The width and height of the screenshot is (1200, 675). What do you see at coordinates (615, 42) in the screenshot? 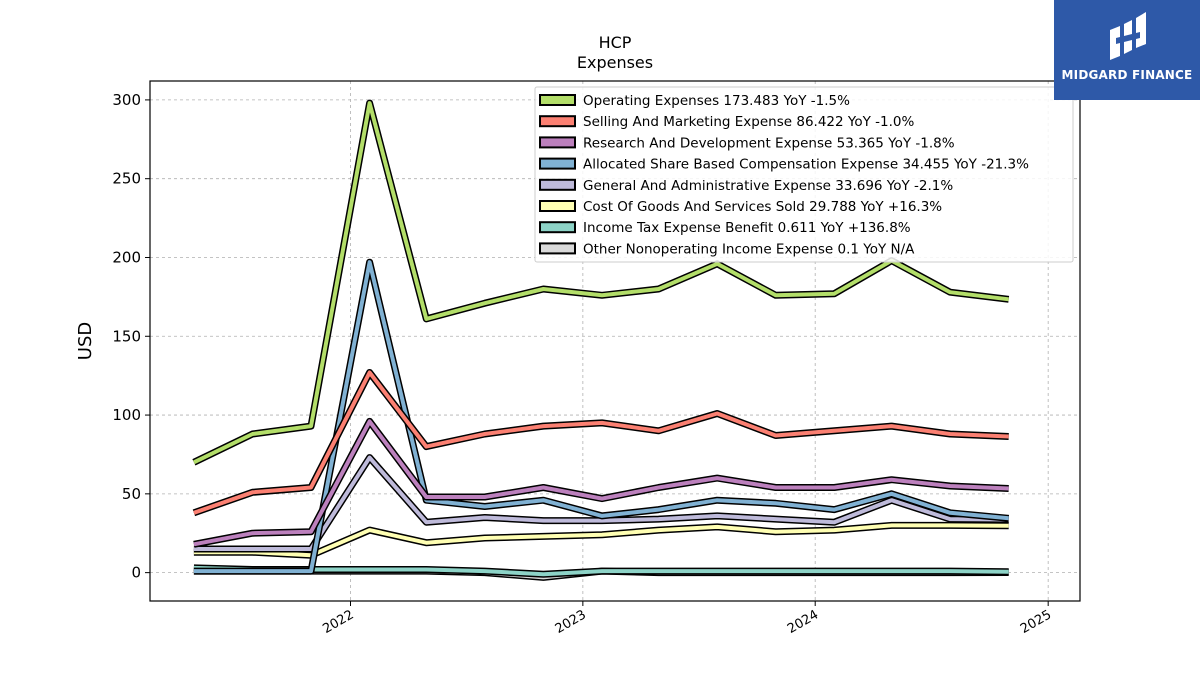
I see `chart-title: HCP` at bounding box center [615, 42].